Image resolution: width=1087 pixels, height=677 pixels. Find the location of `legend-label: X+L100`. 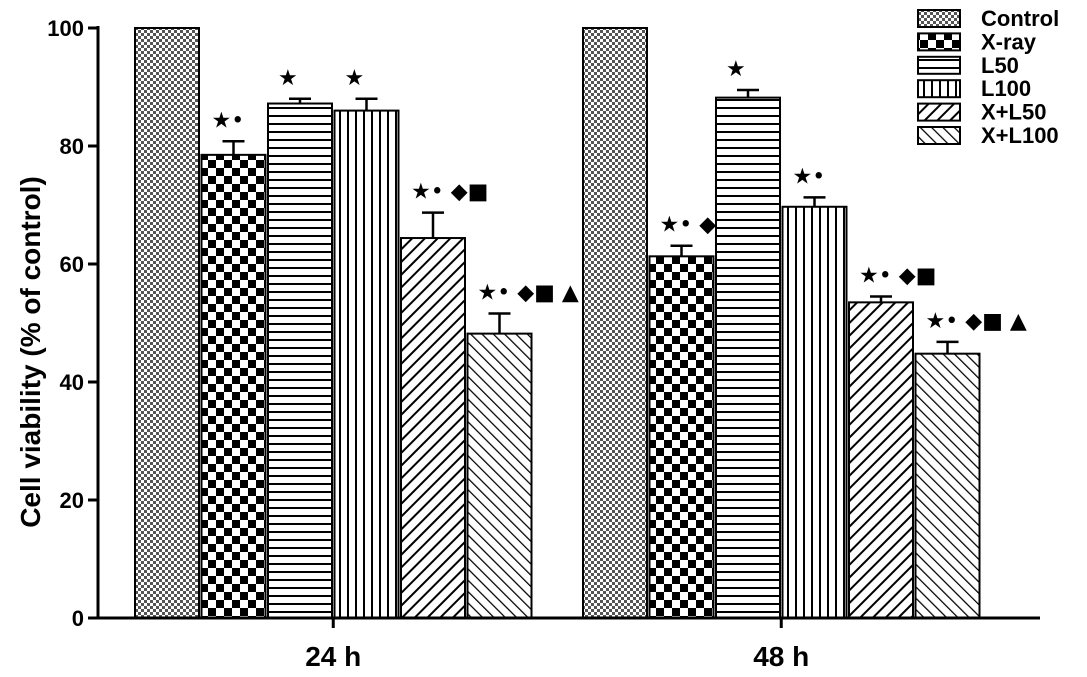

legend-label: X+L100 is located at coordinates (1020, 135).